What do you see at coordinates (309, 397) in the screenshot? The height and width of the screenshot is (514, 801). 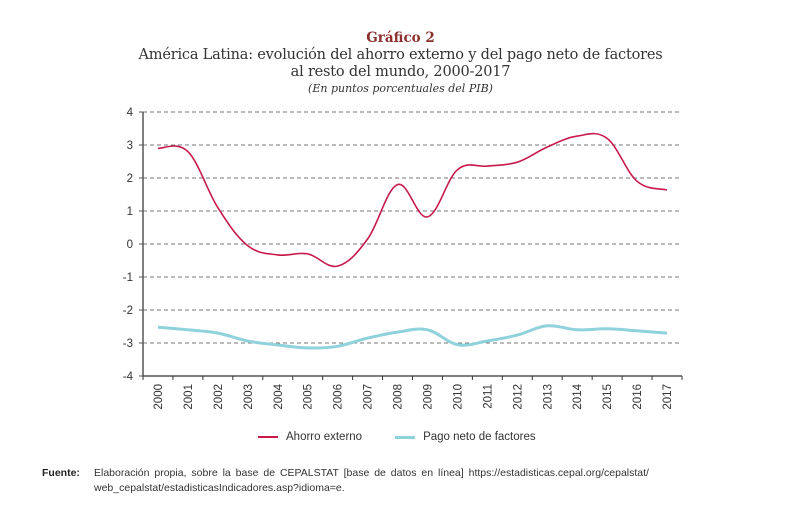 I see `x-tick-label: 2005` at bounding box center [309, 397].